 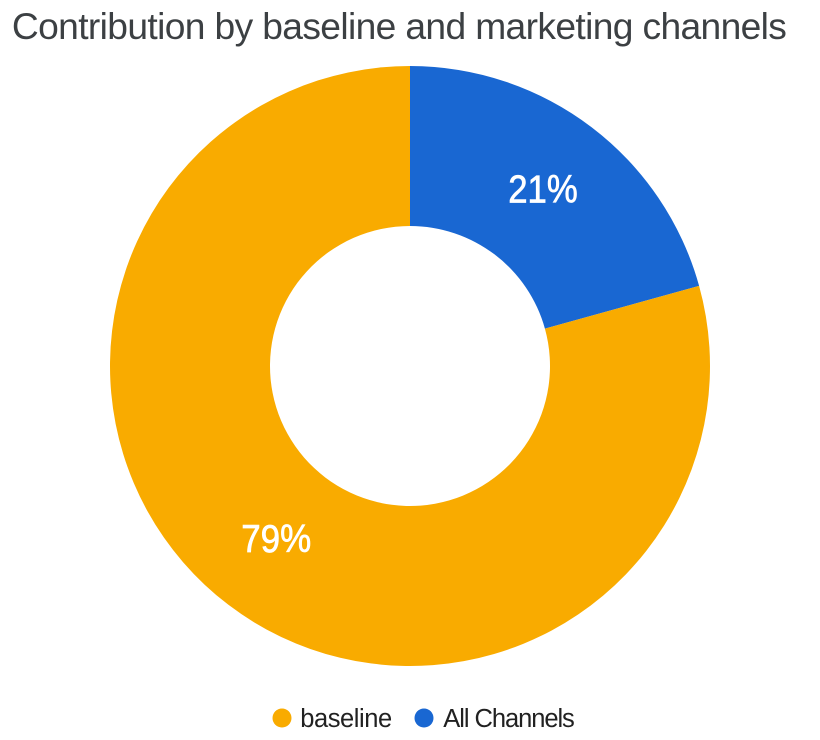 What do you see at coordinates (276, 539) in the screenshot?
I see `svg-text: 79%` at bounding box center [276, 539].